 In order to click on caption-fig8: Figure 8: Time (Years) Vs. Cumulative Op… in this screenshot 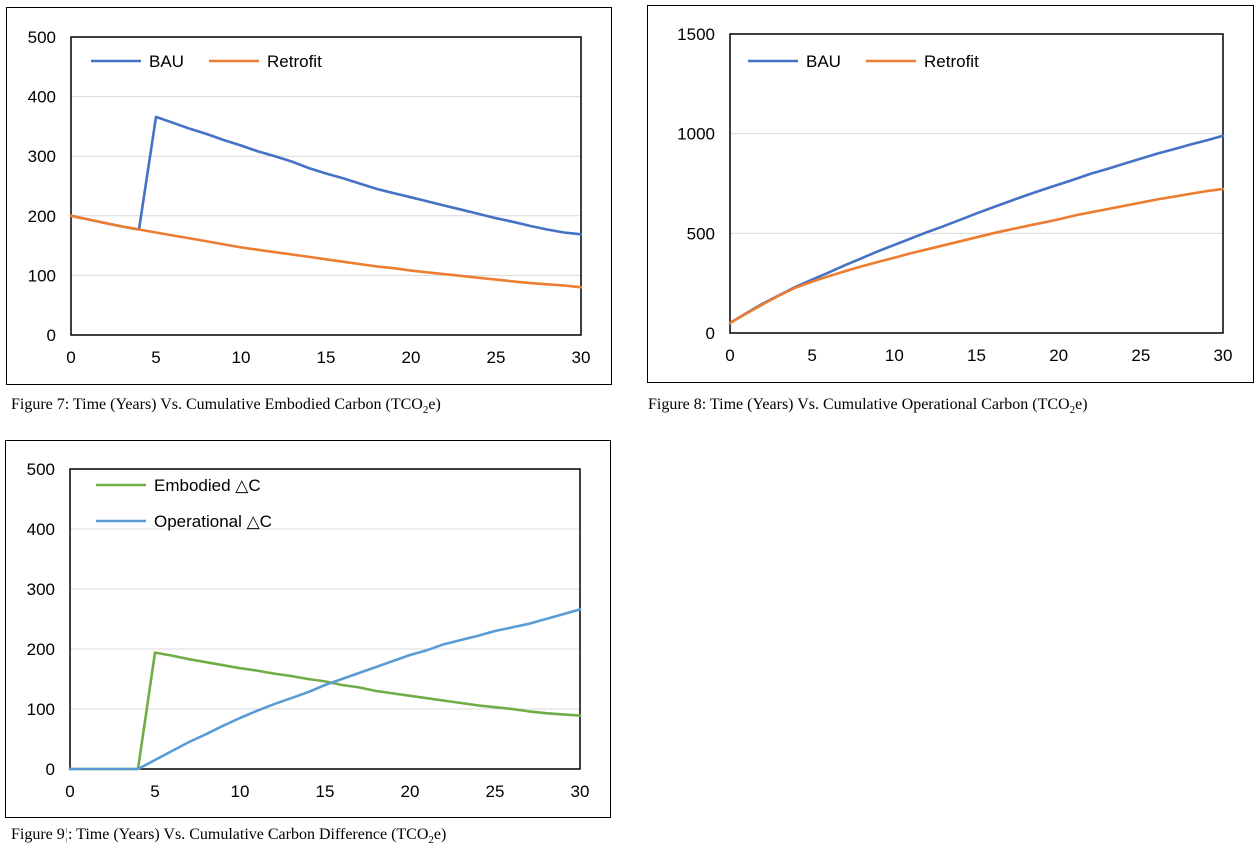, I will do `click(868, 406)`.